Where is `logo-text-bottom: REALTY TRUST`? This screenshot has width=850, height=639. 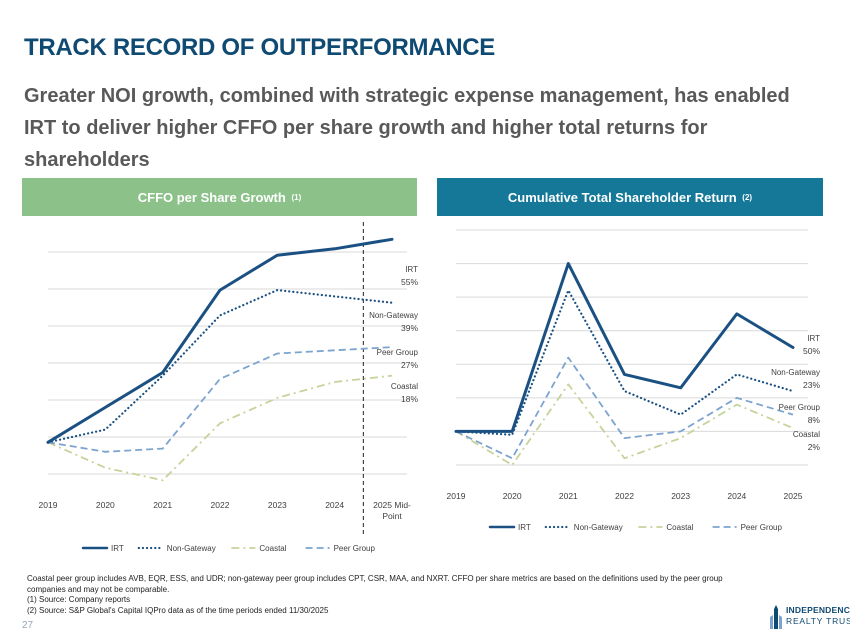 logo-text-bottom: REALTY TRUST is located at coordinates (818, 621).